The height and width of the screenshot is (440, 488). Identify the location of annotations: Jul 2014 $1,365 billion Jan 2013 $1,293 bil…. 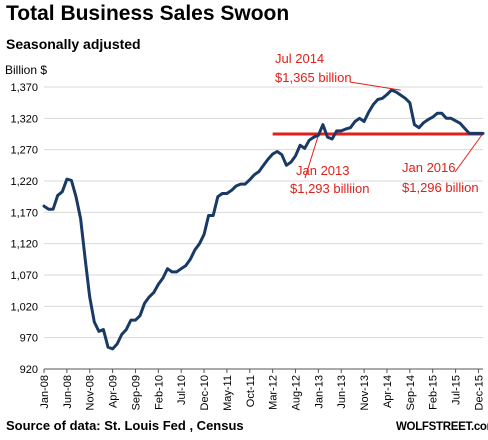
(377, 123).